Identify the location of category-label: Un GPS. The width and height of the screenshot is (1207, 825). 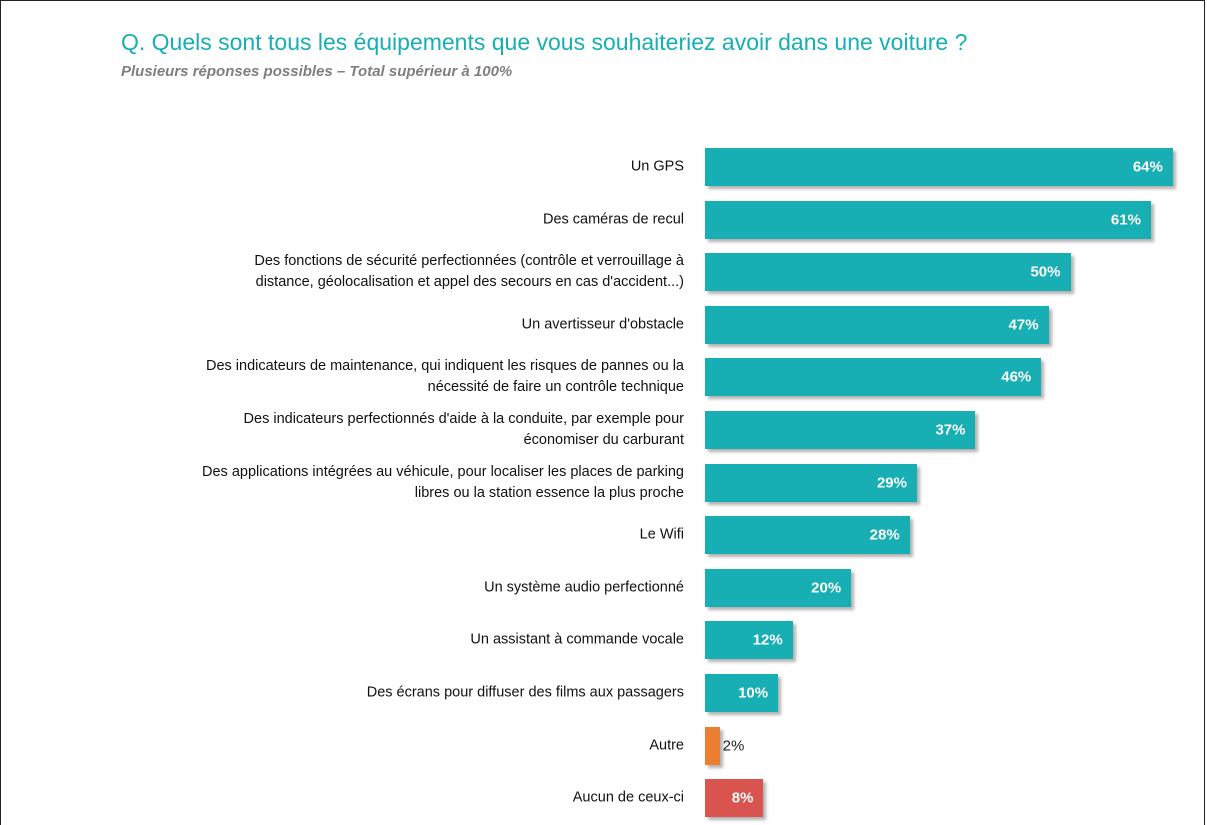
(657, 166).